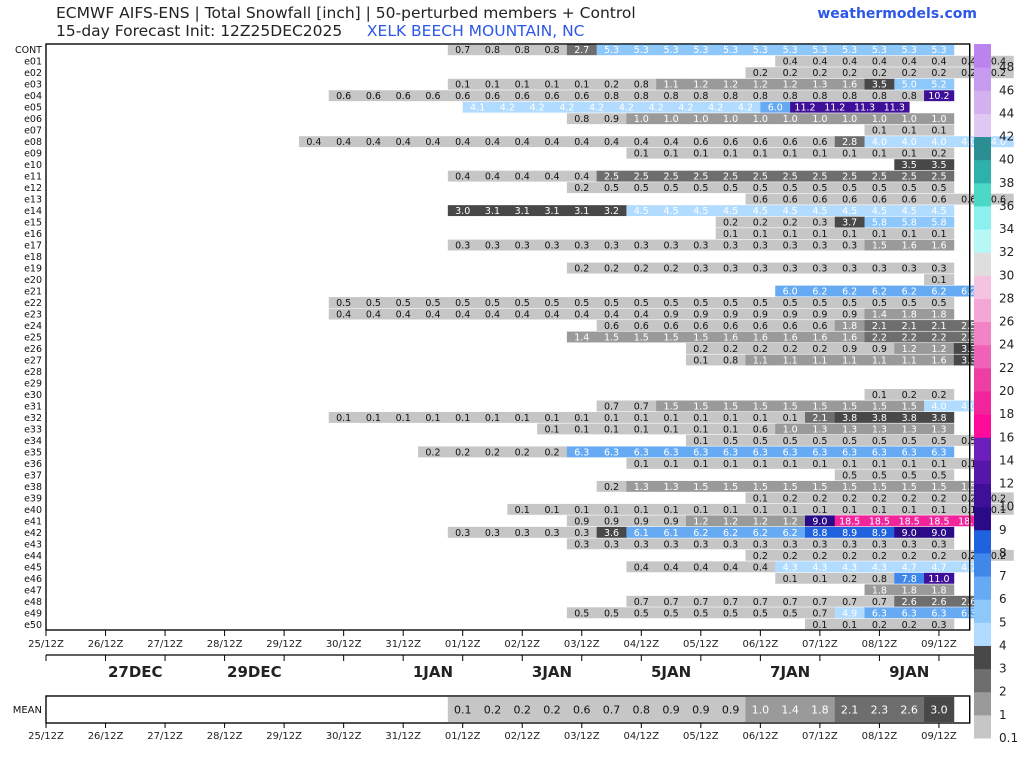  I want to click on member-e12-value: 0.5, so click(879, 188).